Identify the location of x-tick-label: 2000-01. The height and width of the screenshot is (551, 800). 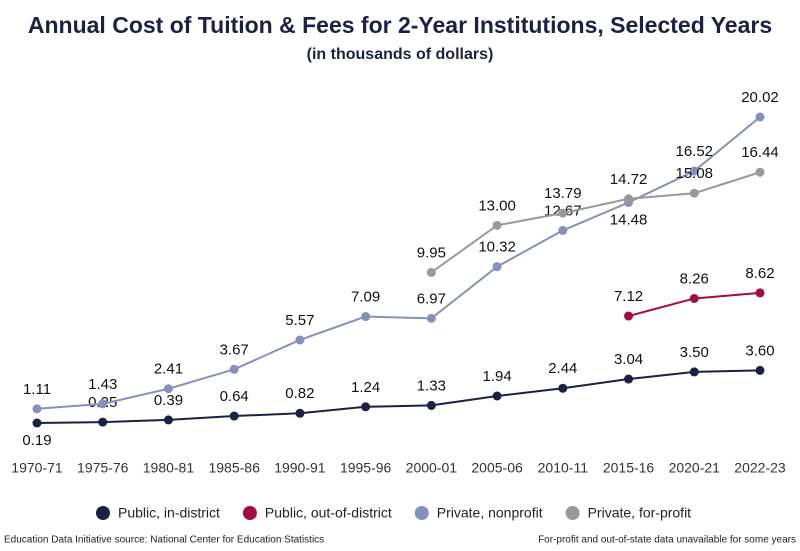
(432, 468).